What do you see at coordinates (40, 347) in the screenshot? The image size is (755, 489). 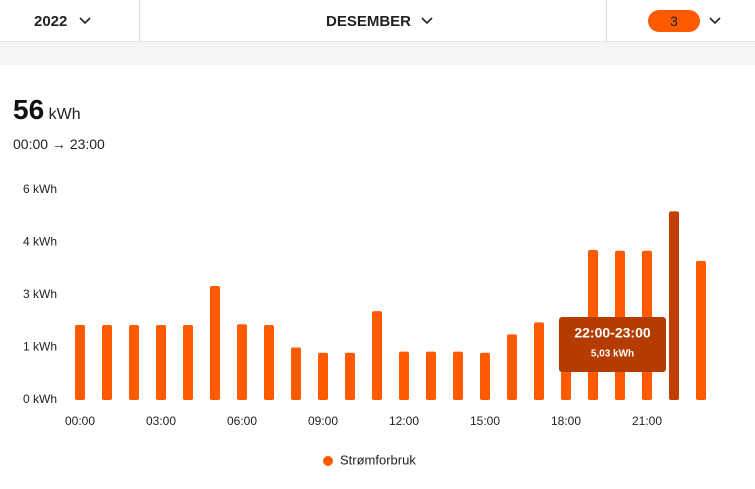 I see `y-tick-label: 1 kWh` at bounding box center [40, 347].